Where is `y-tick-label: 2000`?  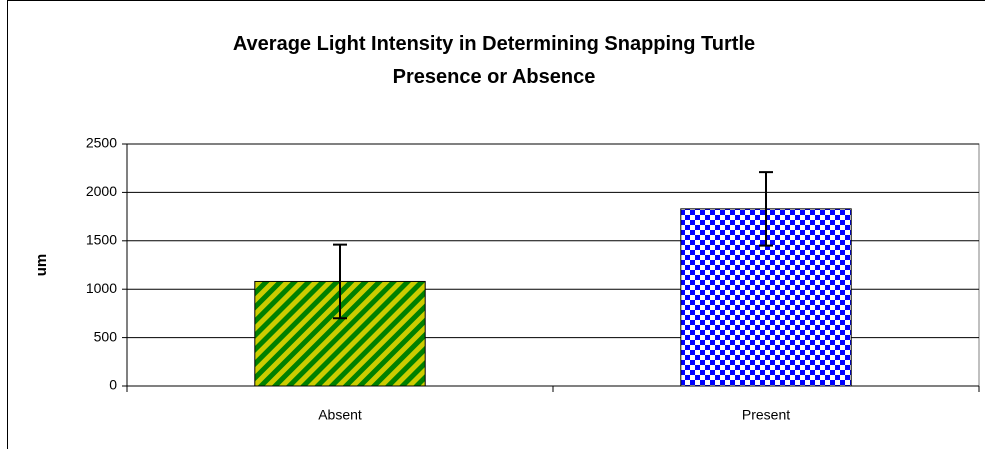 y-tick-label: 2000 is located at coordinates (101, 191).